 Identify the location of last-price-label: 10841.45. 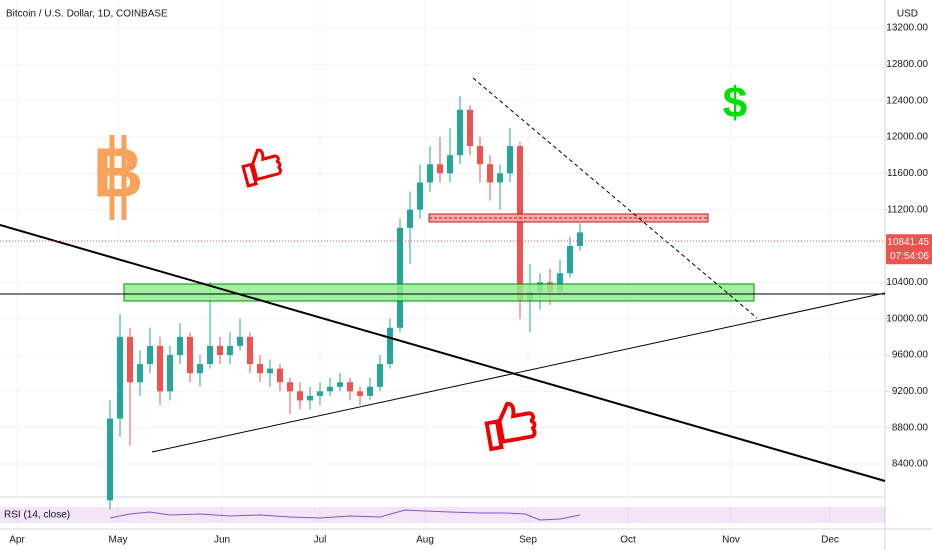
(908, 242).